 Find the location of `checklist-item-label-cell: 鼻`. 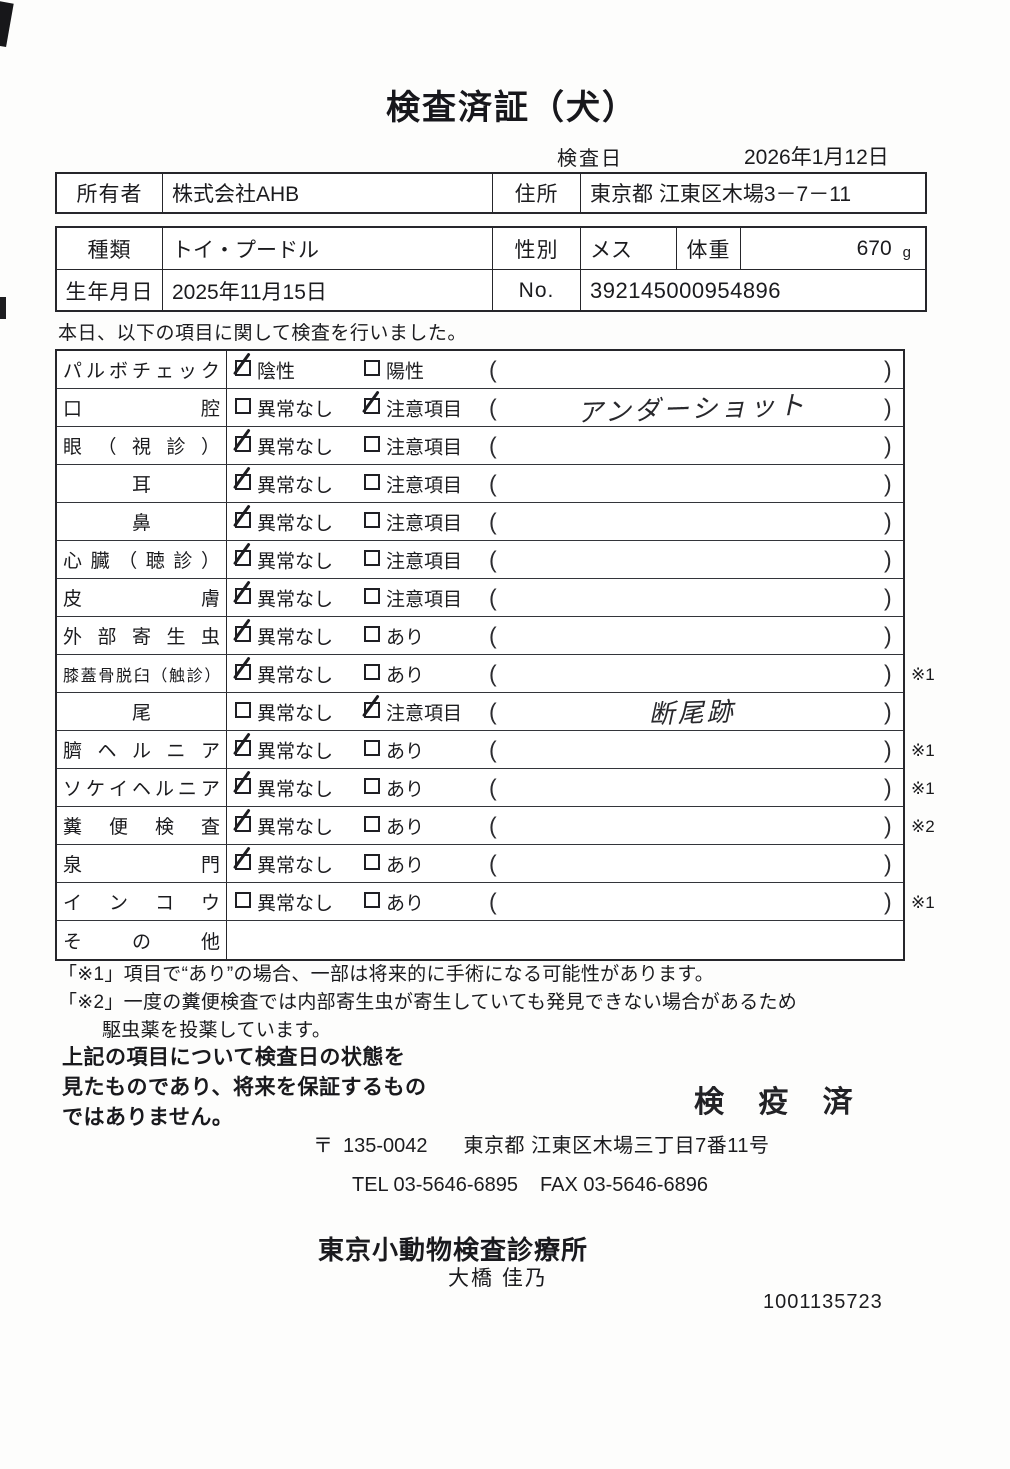

checklist-item-label-cell: 鼻 is located at coordinates (142, 521).